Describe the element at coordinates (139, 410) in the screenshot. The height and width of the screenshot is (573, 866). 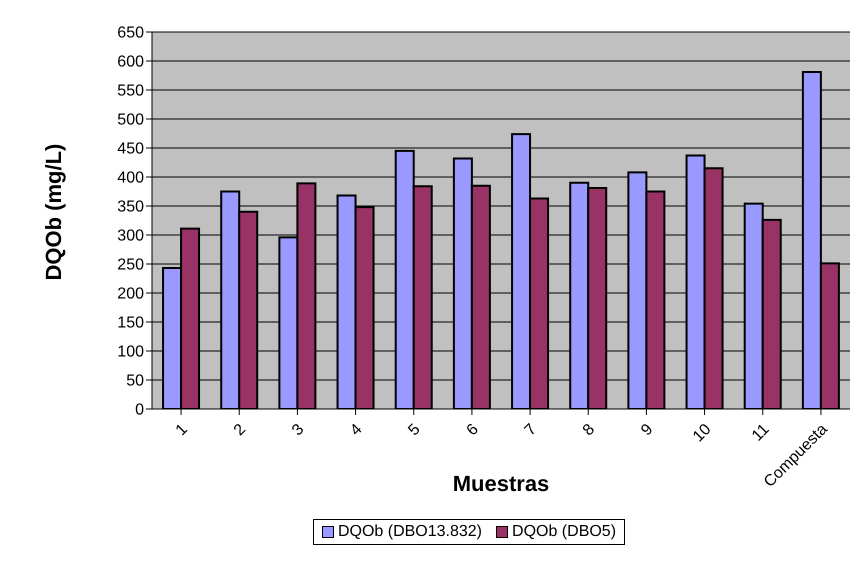
I see `y-tick-label: 0` at that location.